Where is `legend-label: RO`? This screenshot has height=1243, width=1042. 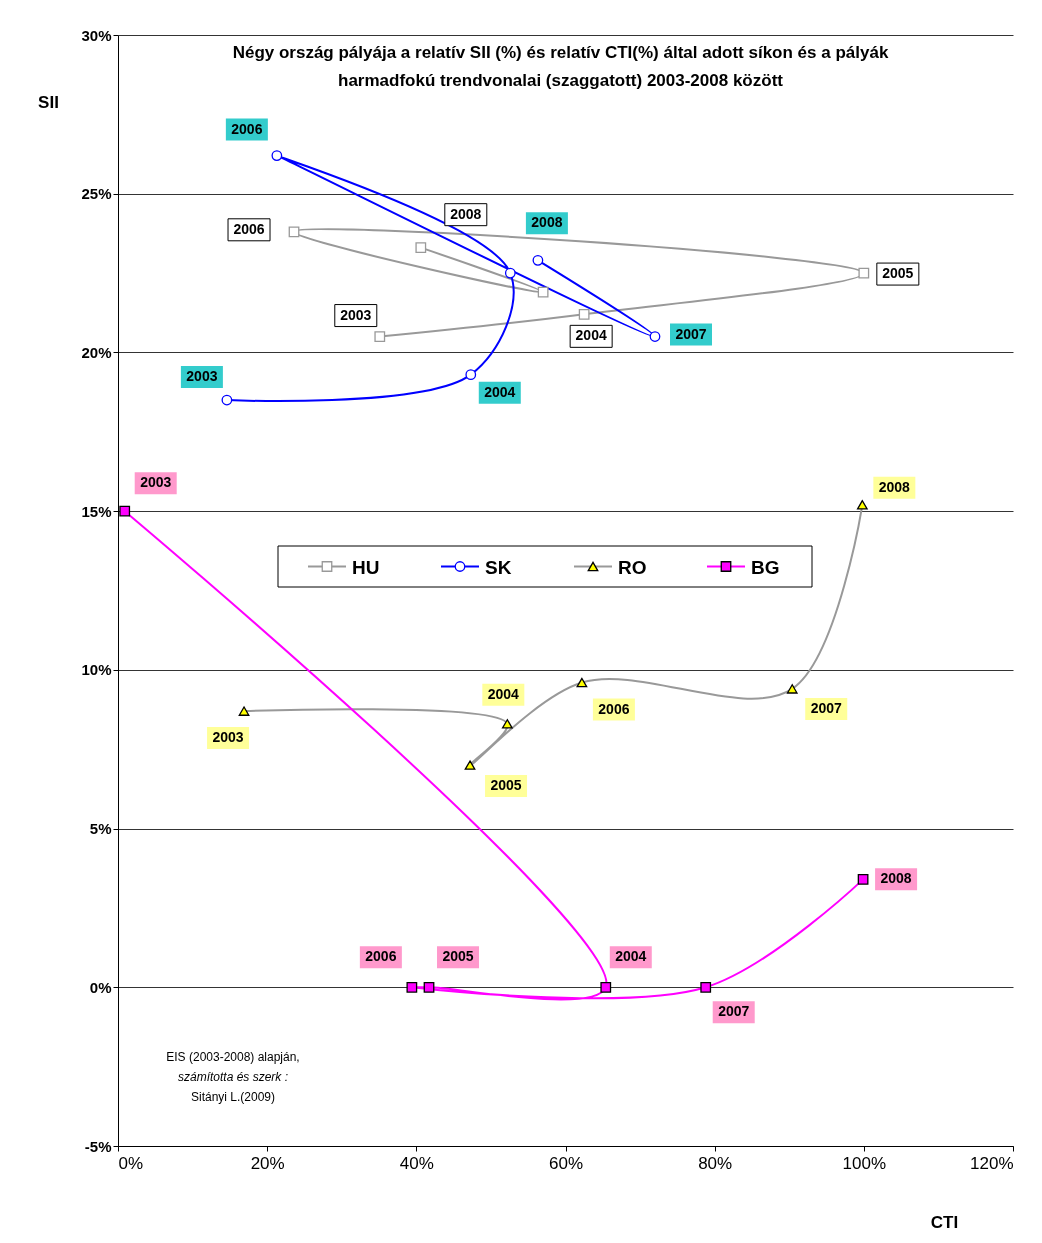
legend-label: RO is located at coordinates (632, 567).